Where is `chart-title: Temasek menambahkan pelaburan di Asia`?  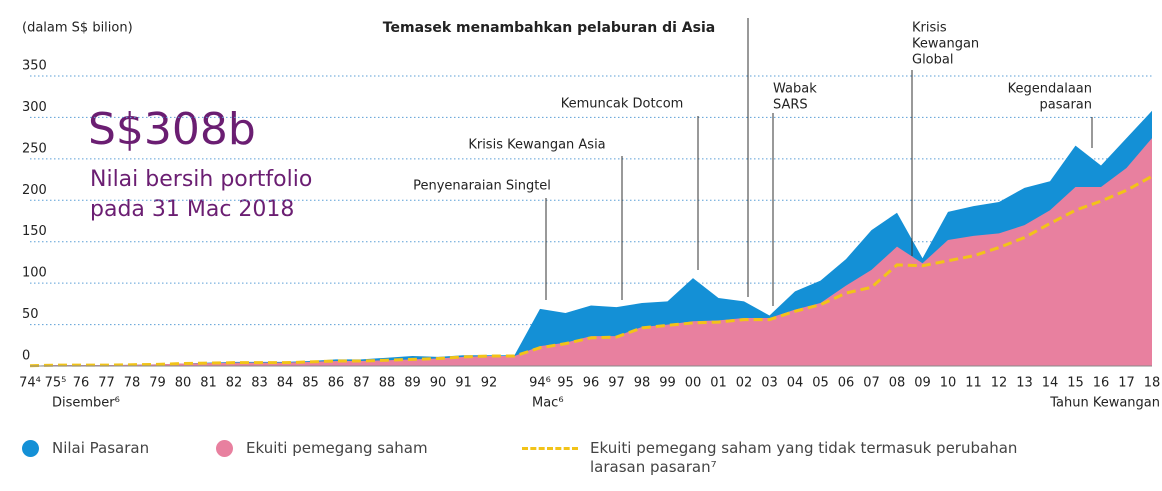
chart-title: Temasek menambahkan pelaburan di Asia is located at coordinates (549, 28).